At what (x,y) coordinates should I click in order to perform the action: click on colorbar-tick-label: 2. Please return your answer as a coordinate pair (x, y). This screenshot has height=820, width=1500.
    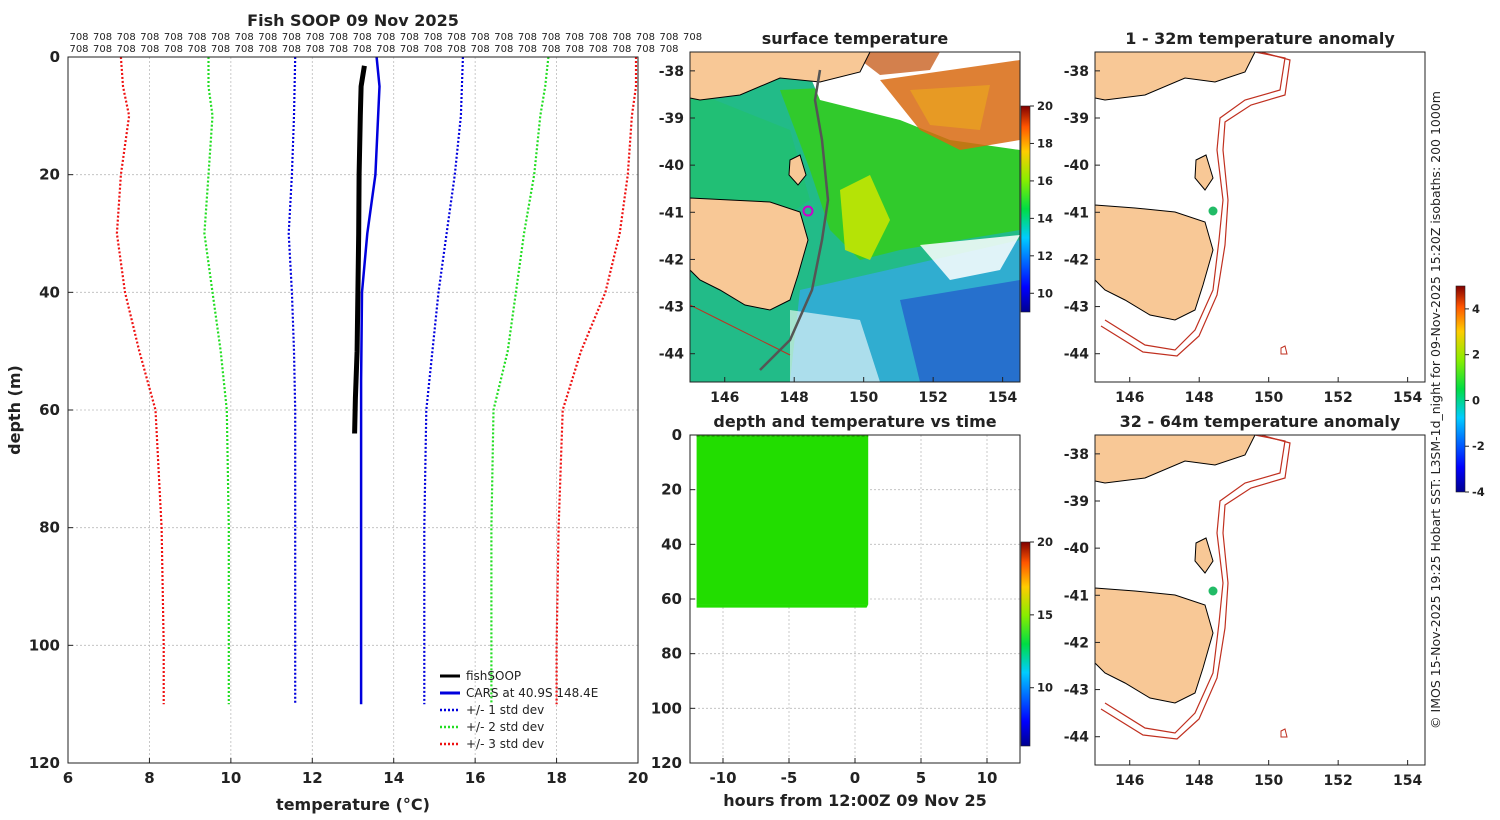
    Looking at the image, I should click on (1476, 355).